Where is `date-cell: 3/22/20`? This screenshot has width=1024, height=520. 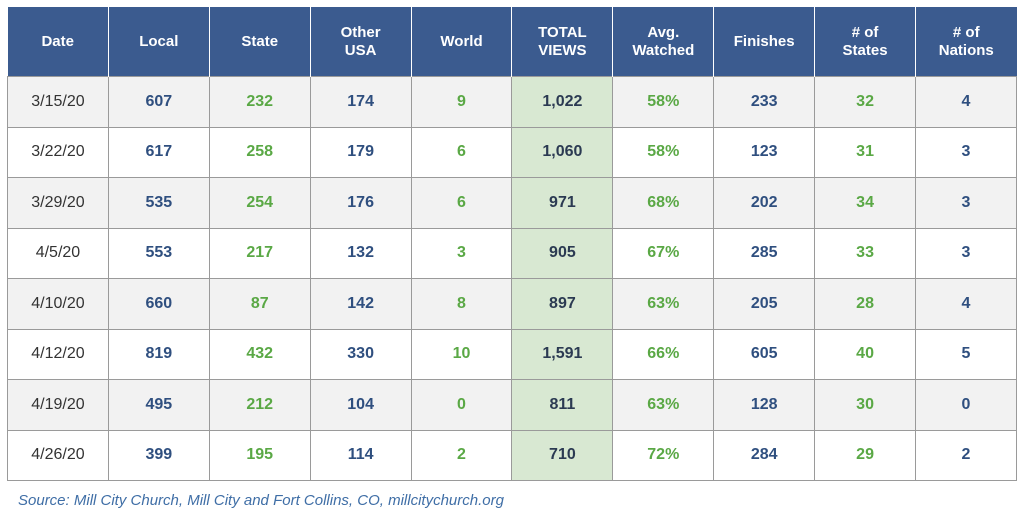 date-cell: 3/22/20 is located at coordinates (58, 152).